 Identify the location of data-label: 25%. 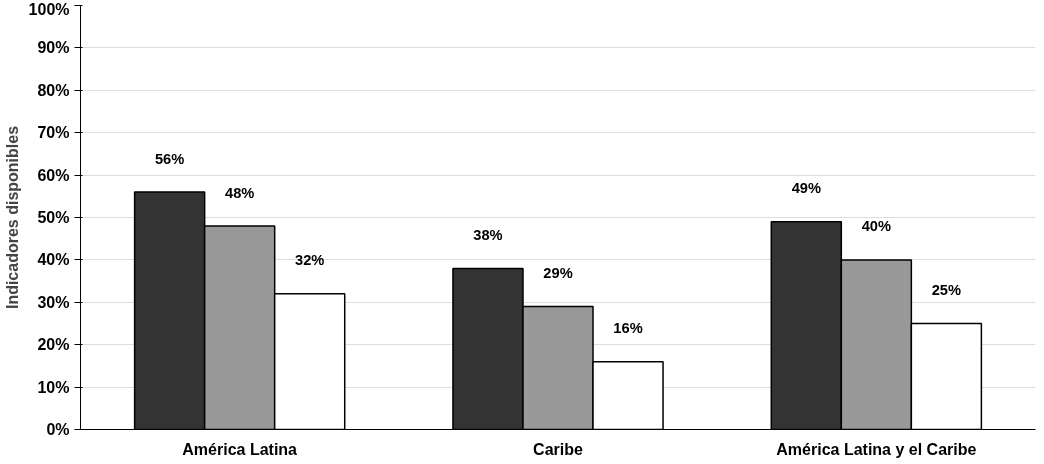
(946, 290).